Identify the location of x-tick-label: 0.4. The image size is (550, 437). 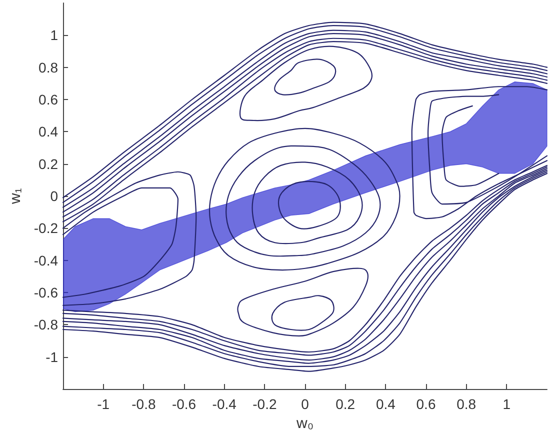
(386, 404).